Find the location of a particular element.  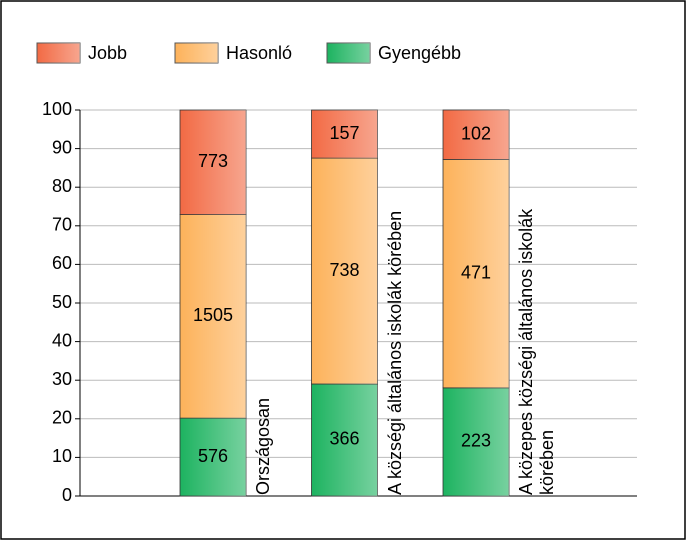

data-label: 738 is located at coordinates (344, 270).